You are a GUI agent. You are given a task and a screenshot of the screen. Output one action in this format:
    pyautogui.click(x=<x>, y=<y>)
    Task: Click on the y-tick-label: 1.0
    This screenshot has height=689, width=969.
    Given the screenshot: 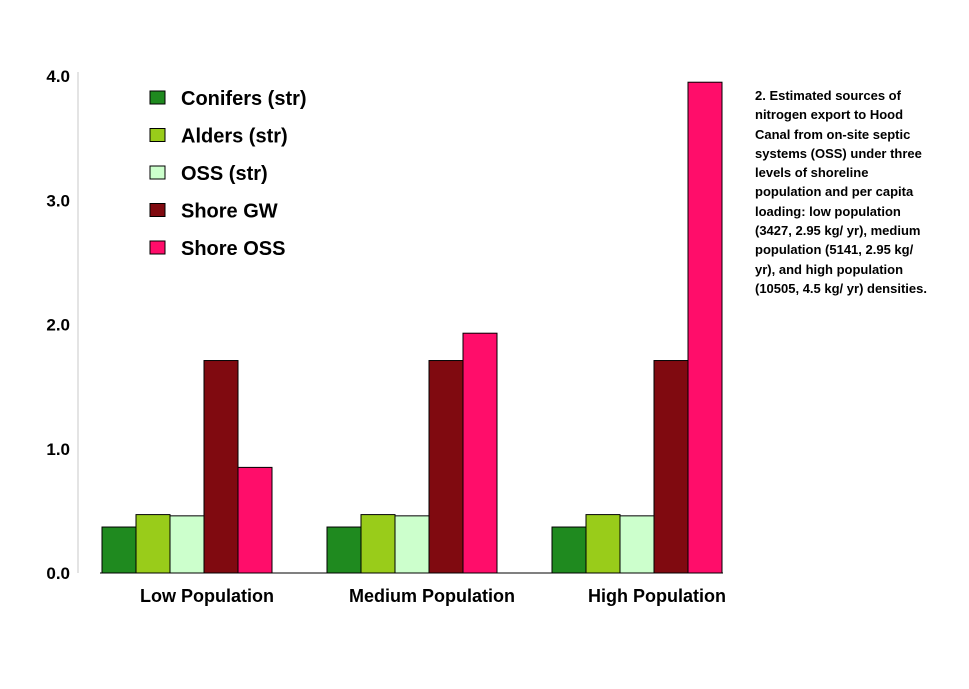 What is the action you would take?
    pyautogui.click(x=58, y=449)
    